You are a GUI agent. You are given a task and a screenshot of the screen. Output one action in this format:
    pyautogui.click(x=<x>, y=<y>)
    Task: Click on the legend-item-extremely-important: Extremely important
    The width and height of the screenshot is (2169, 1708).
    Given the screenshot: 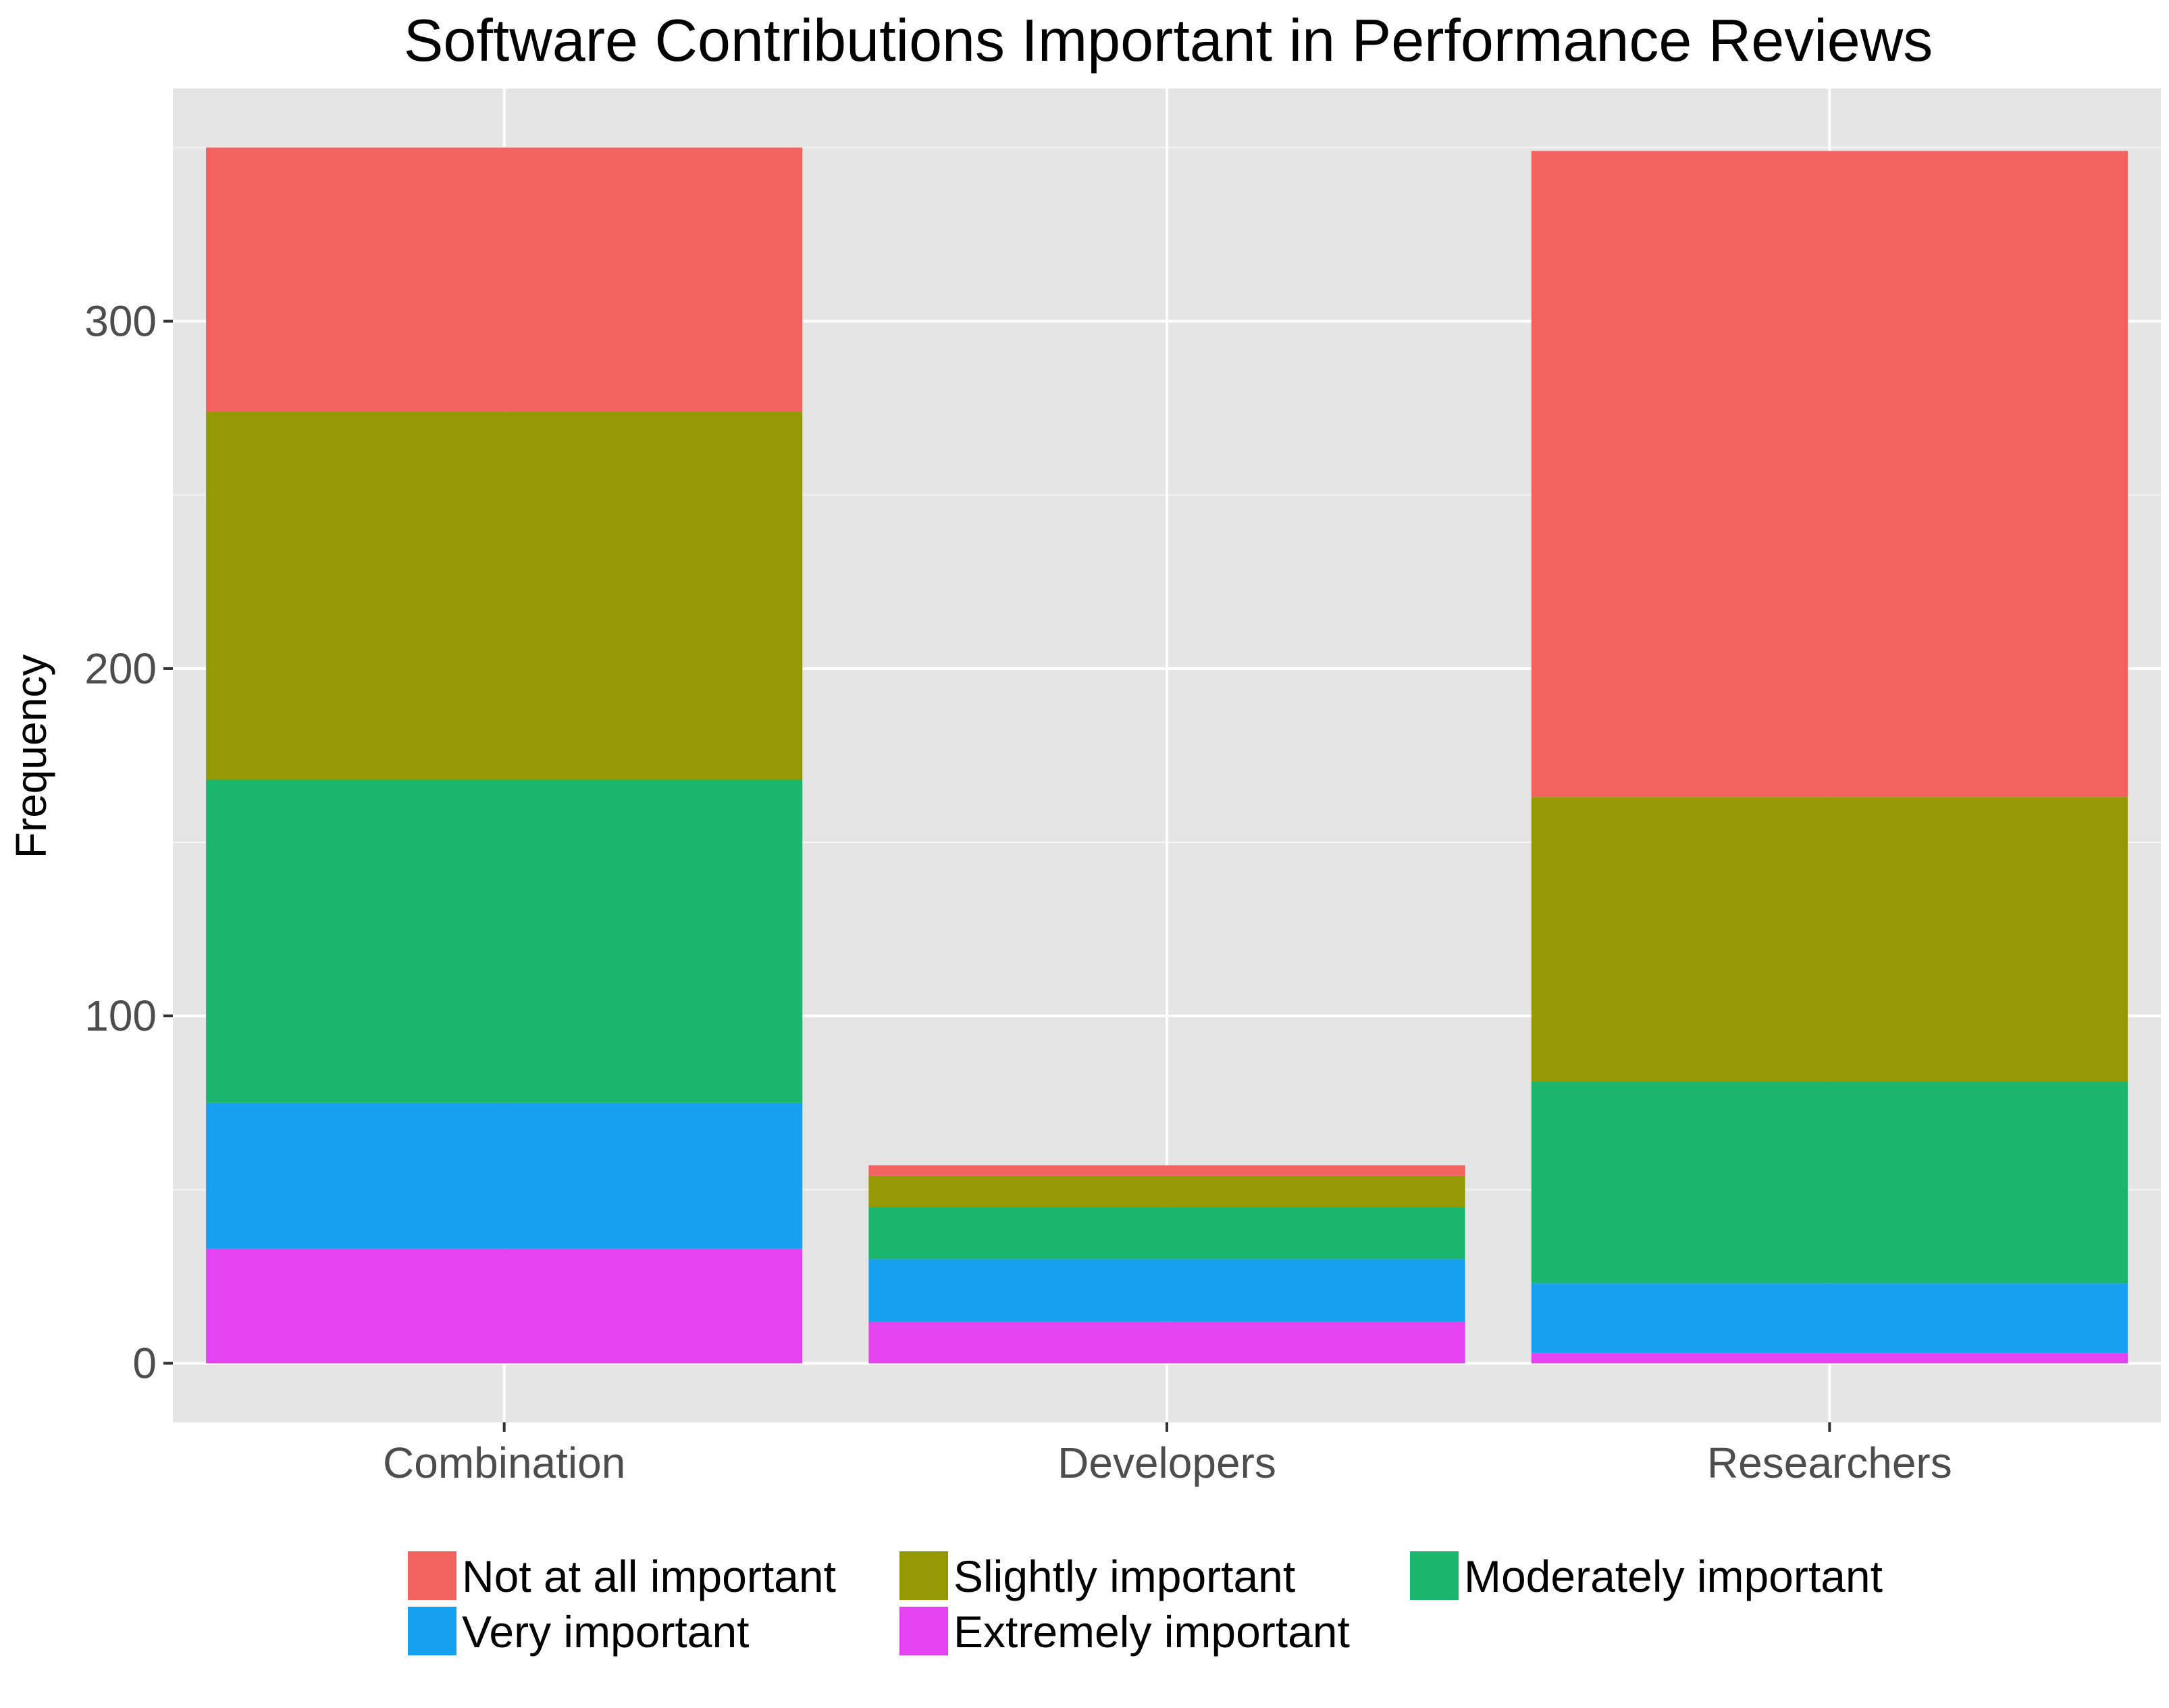 What is the action you would take?
    pyautogui.click(x=1125, y=1632)
    